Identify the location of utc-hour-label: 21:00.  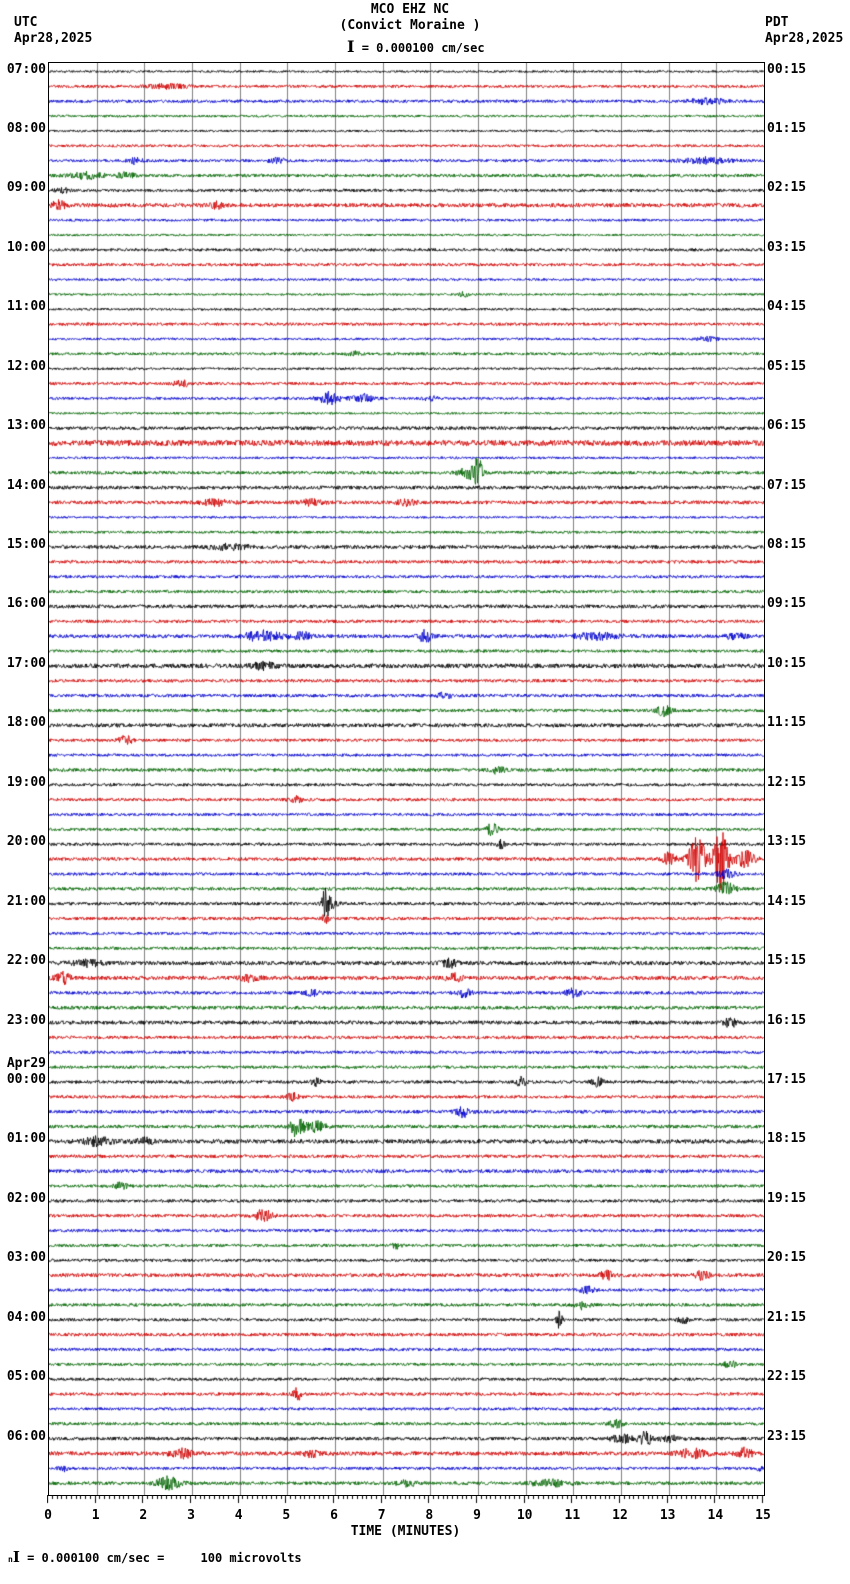
(26, 901).